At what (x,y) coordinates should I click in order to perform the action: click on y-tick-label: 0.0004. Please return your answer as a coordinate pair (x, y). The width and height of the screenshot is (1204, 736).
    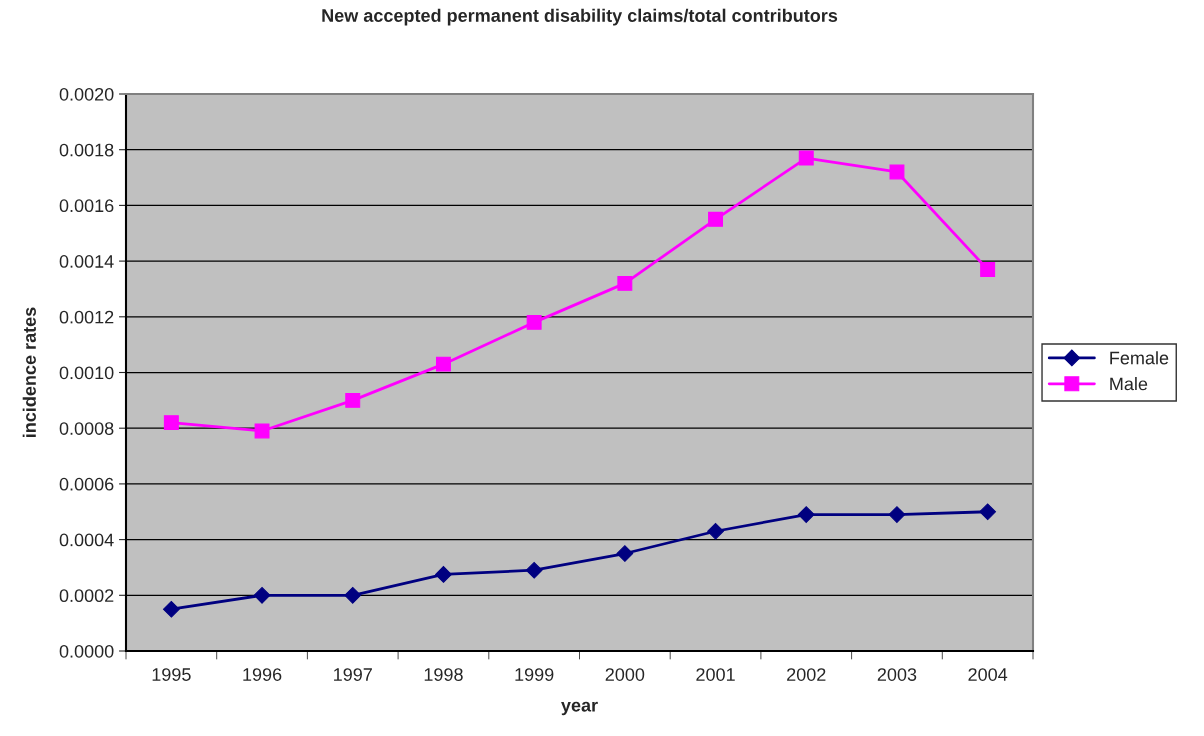
    Looking at the image, I should click on (86, 540).